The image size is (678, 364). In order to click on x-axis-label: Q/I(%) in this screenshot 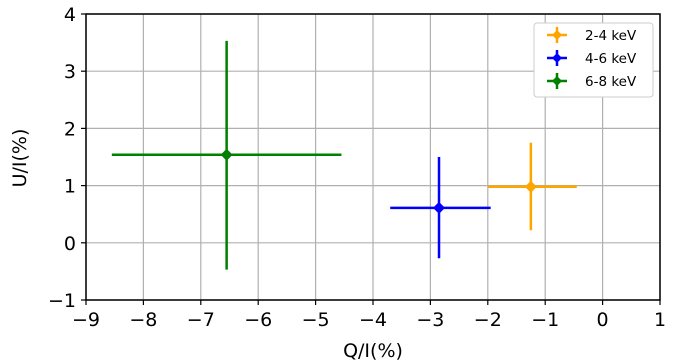, I will do `click(373, 351)`.